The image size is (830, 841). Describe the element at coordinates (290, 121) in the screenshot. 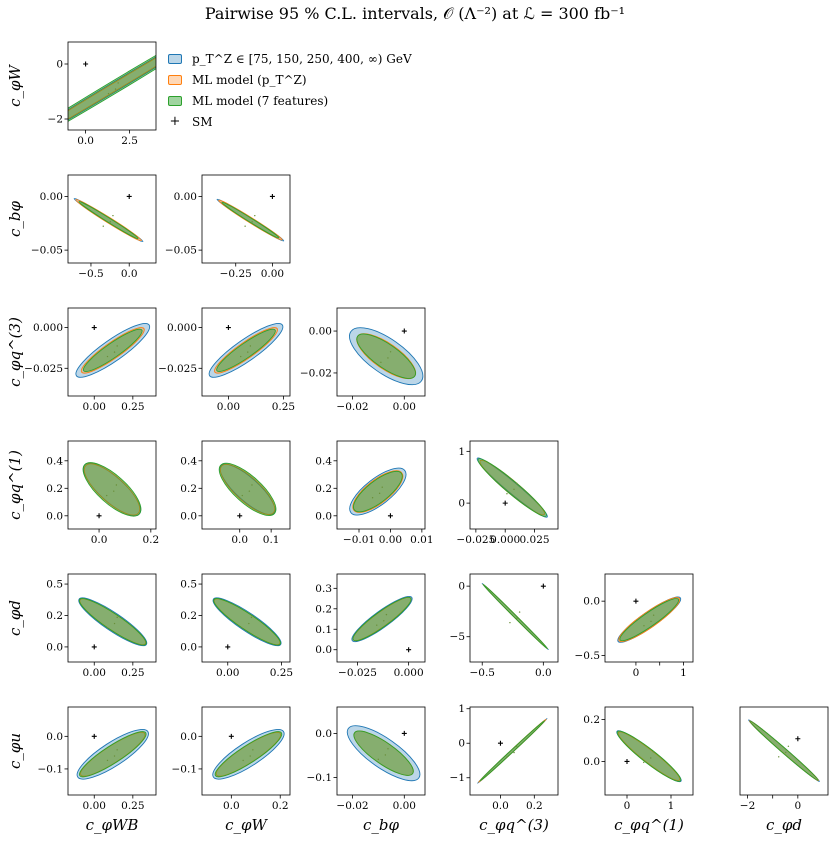

I see `legend-item-sm: + SM` at that location.